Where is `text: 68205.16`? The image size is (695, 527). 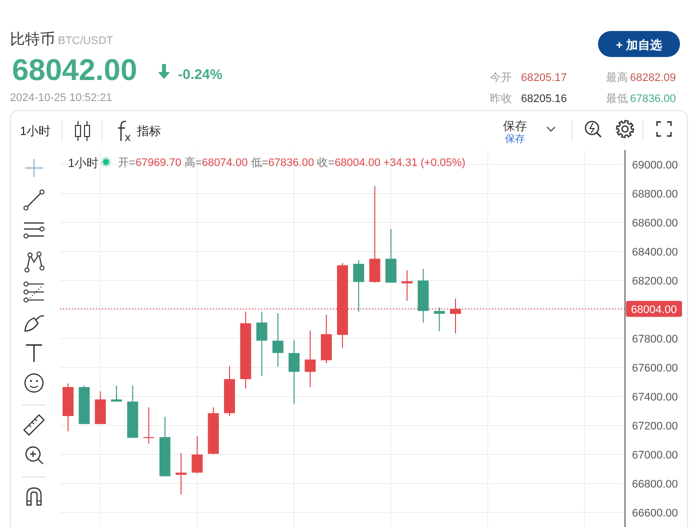 text: 68205.16 is located at coordinates (544, 99).